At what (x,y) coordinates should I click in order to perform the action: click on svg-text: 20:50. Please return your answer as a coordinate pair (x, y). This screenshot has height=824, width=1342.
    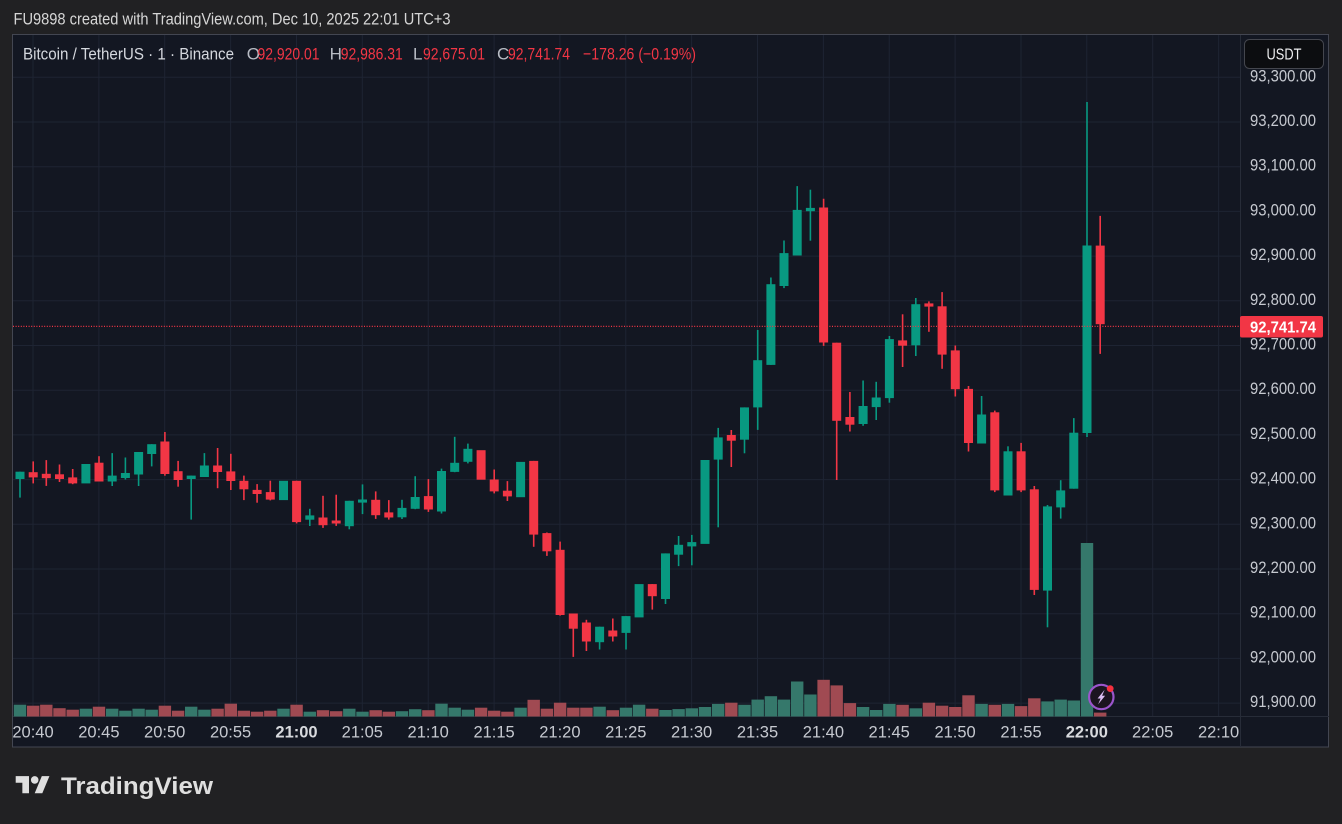
    Looking at the image, I should click on (164, 733).